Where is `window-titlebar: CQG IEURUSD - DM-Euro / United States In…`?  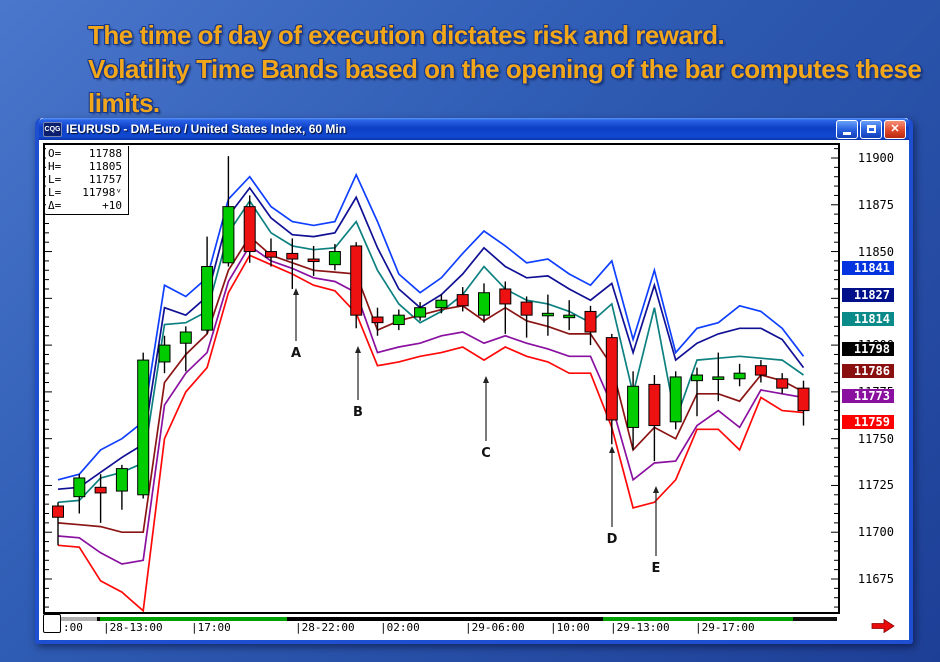
window-titlebar: CQG IEURUSD - DM-Euro / United States In… is located at coordinates (474, 129).